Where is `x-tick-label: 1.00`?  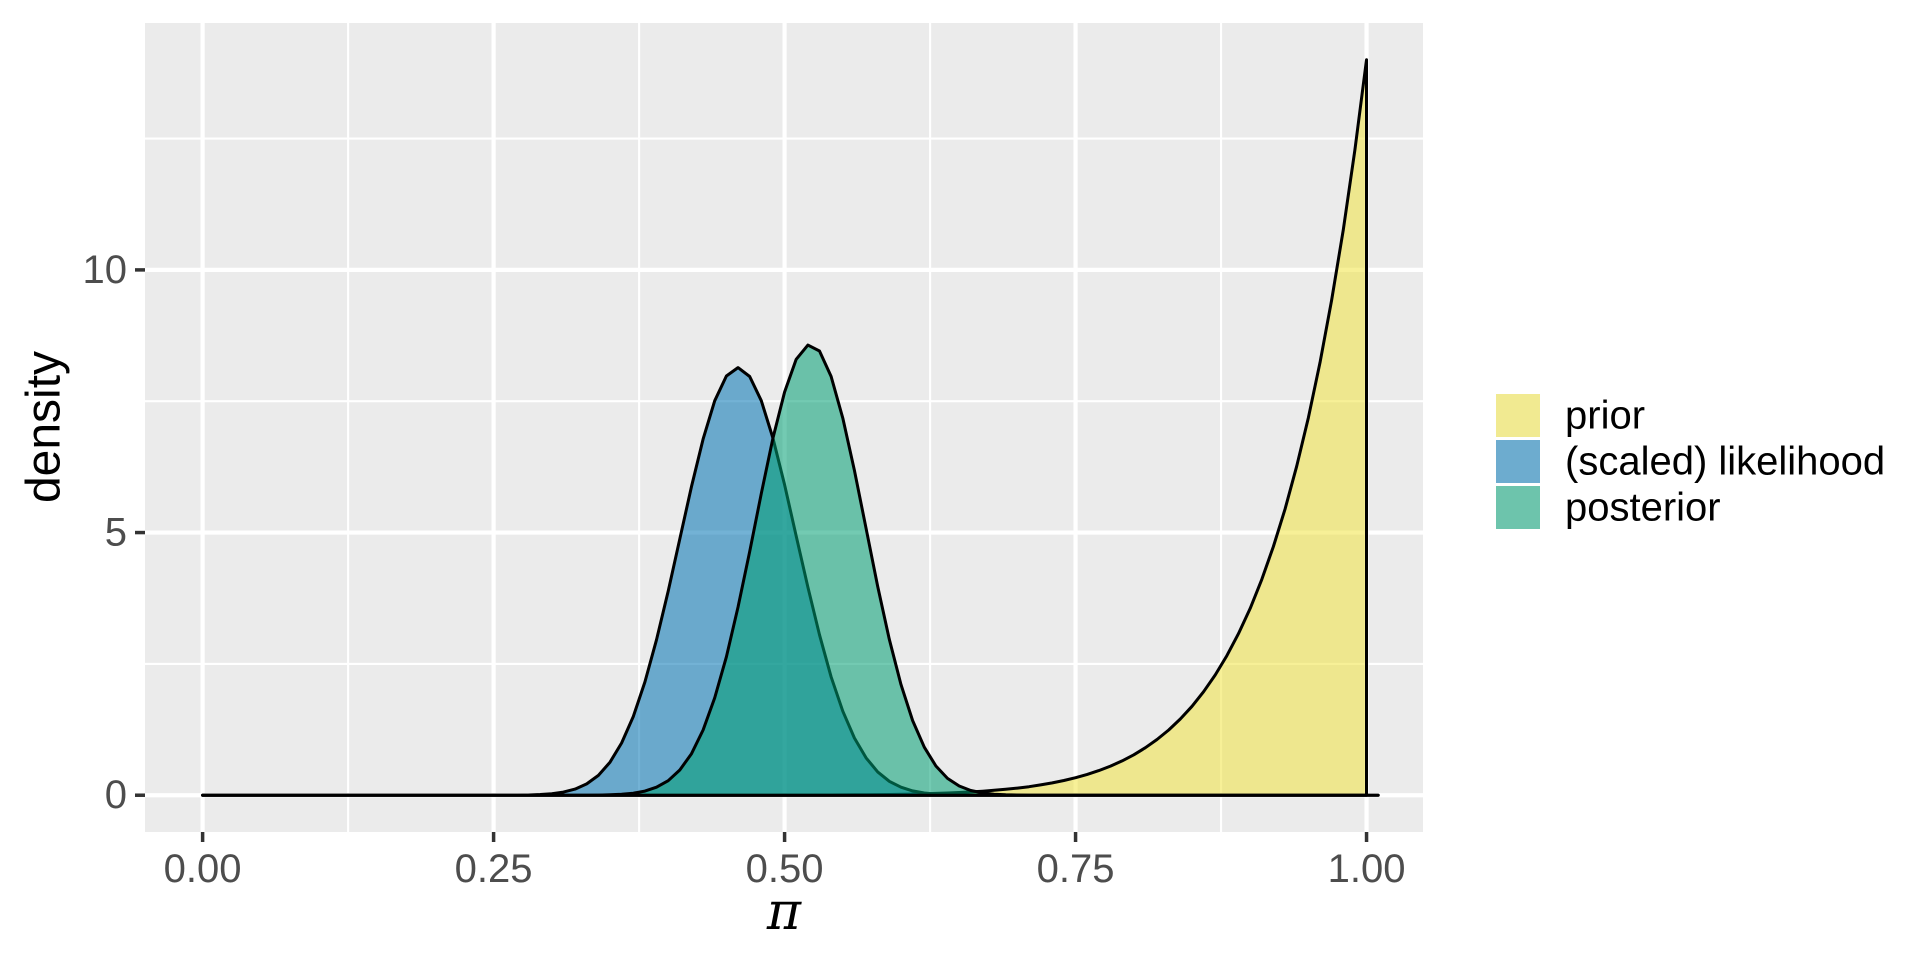
x-tick-label: 1.00 is located at coordinates (1367, 869).